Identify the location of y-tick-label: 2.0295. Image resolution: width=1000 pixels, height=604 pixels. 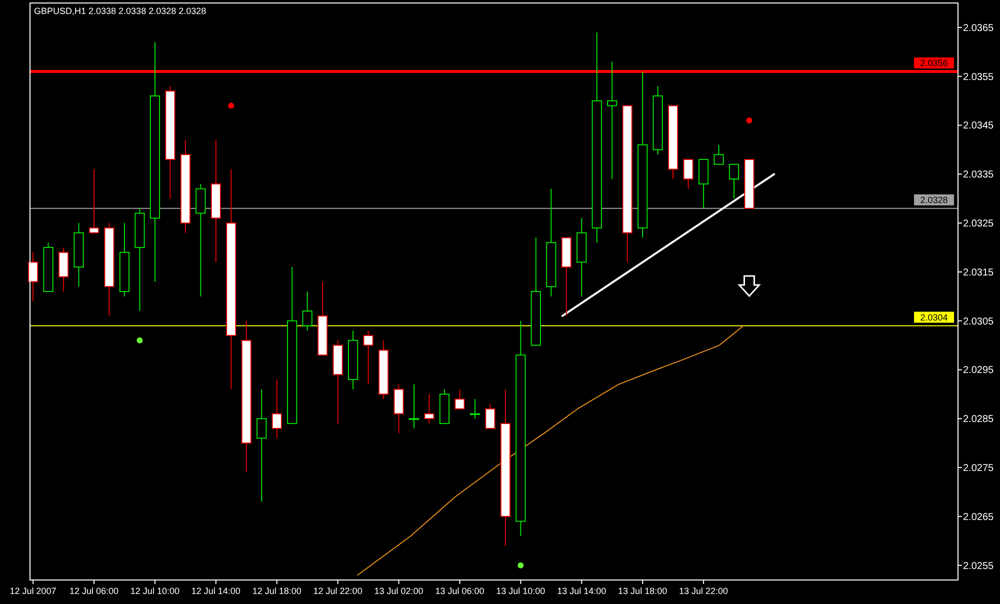
(978, 370).